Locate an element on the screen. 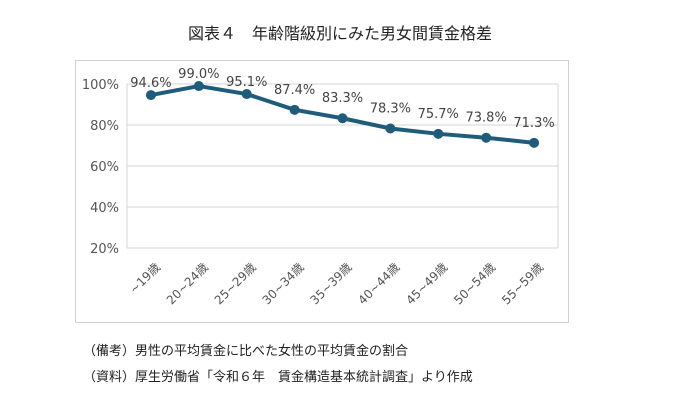 Image resolution: width=680 pixels, height=410 pixels. note-source: （資料）厚生労働省「令和６年 賃金構造基本統計調査」より作成 is located at coordinates (278, 377).